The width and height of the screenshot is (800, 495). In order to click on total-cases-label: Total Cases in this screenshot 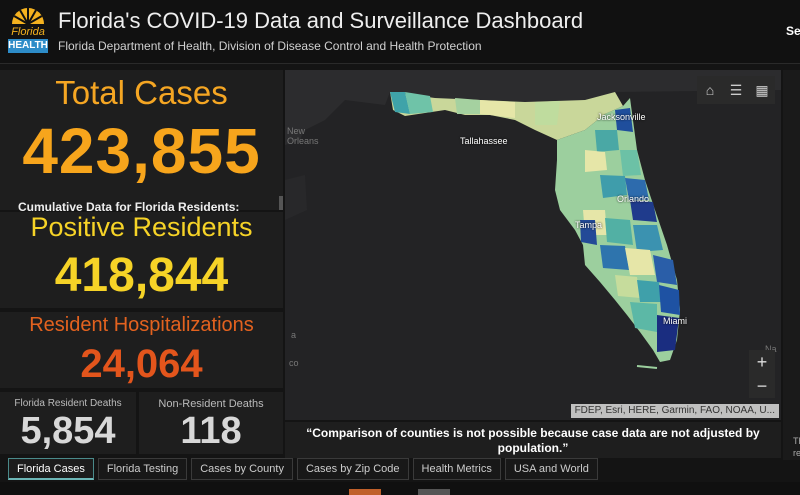, I will do `click(141, 92)`.